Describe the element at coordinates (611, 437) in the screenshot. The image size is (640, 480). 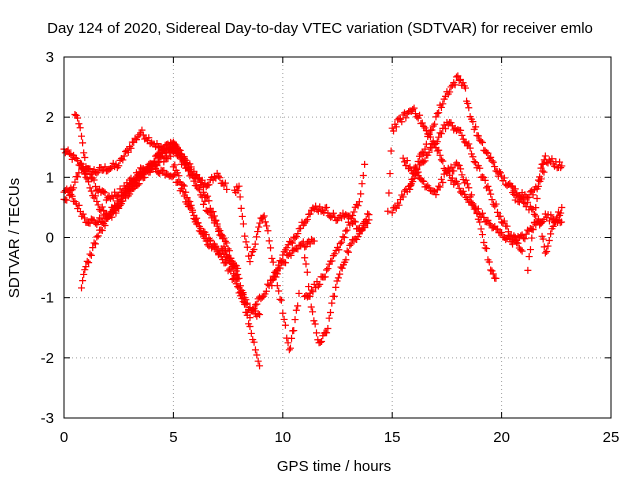
I see `x-tick-label: 25` at that location.